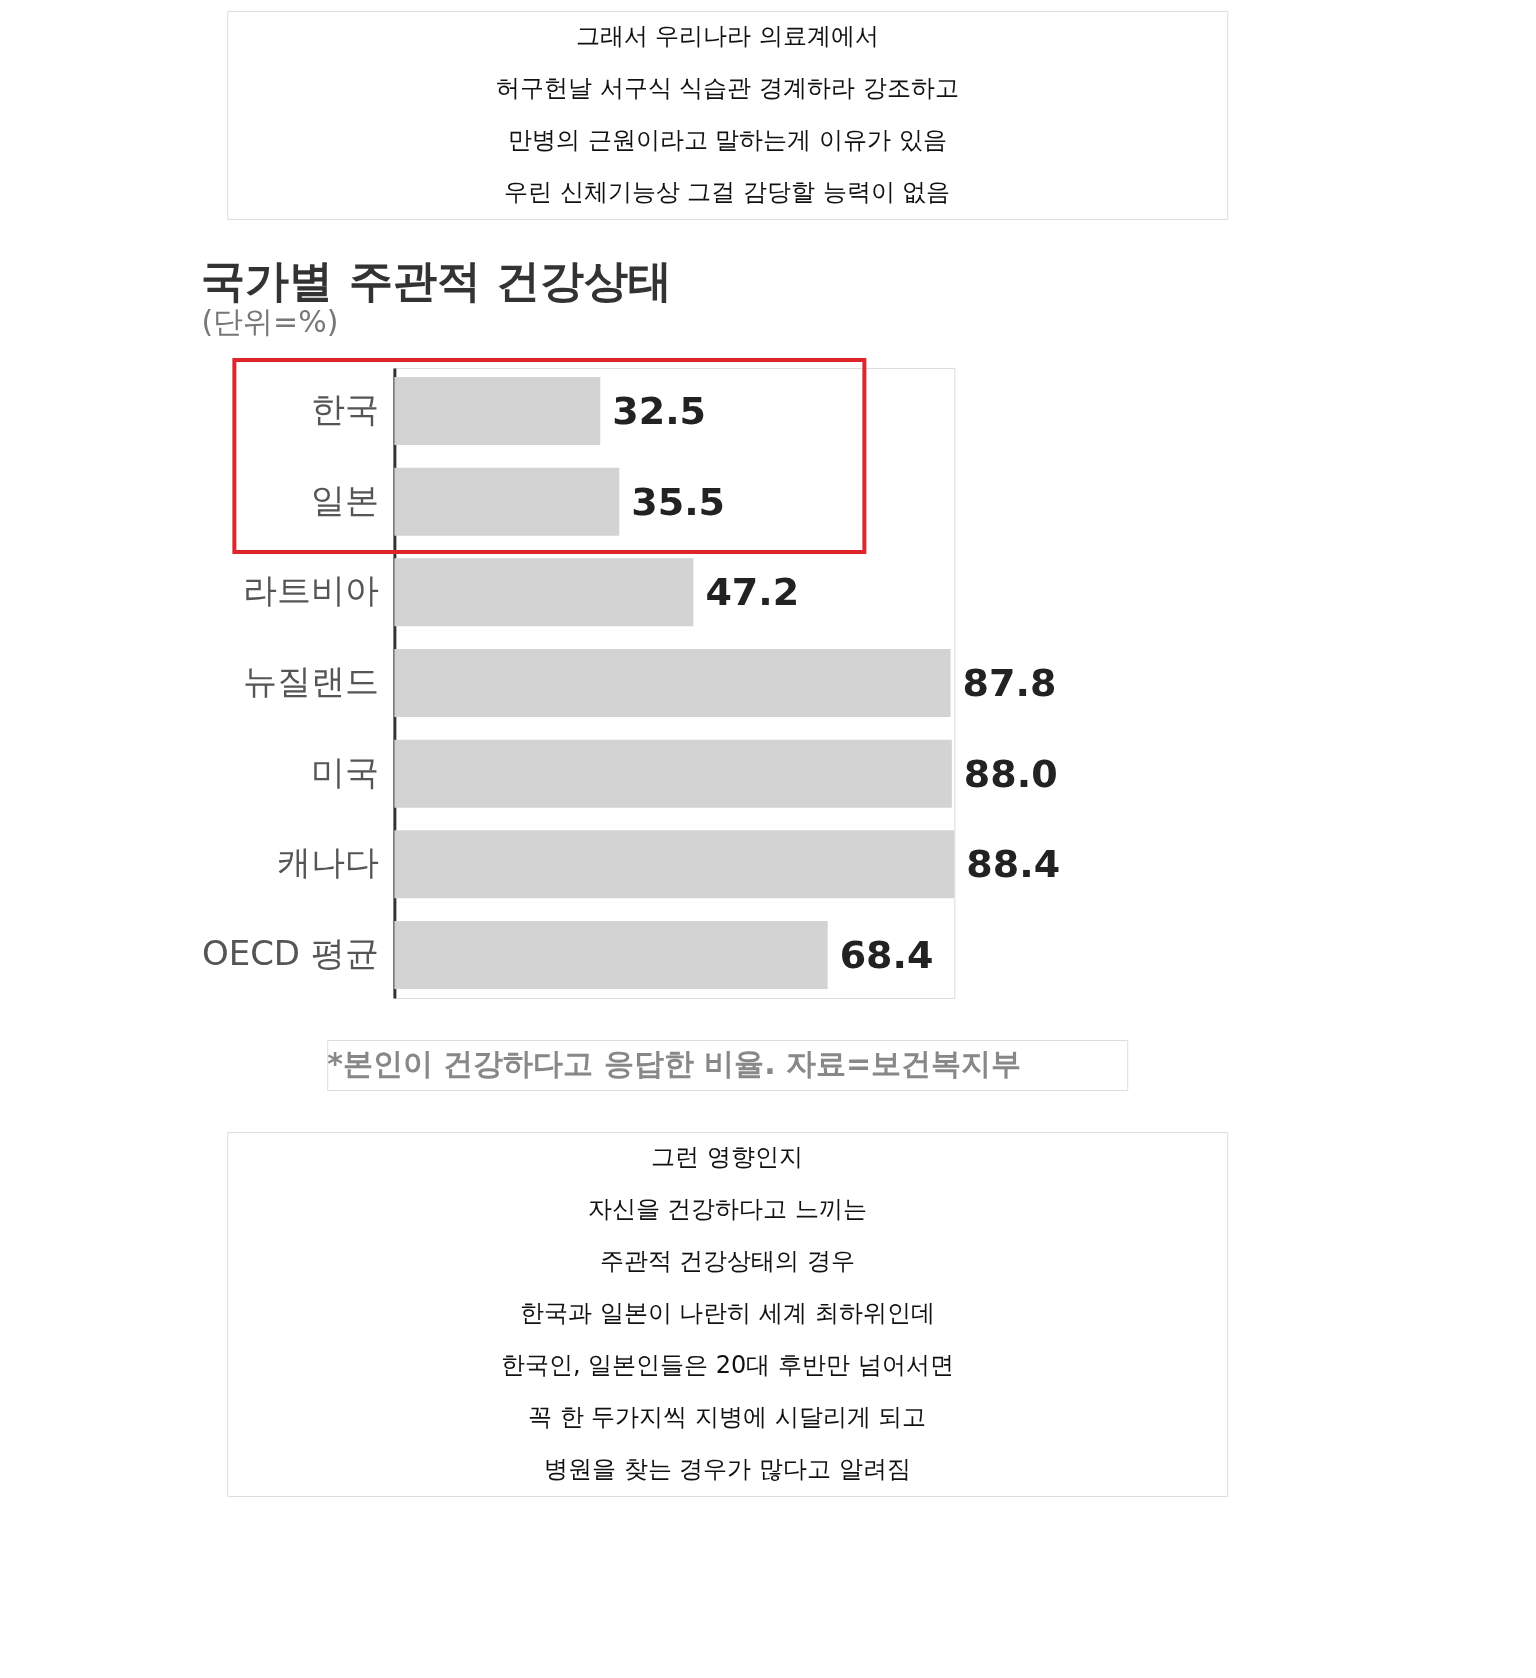  What do you see at coordinates (344, 499) in the screenshot?
I see `y-tick-label: 일본` at bounding box center [344, 499].